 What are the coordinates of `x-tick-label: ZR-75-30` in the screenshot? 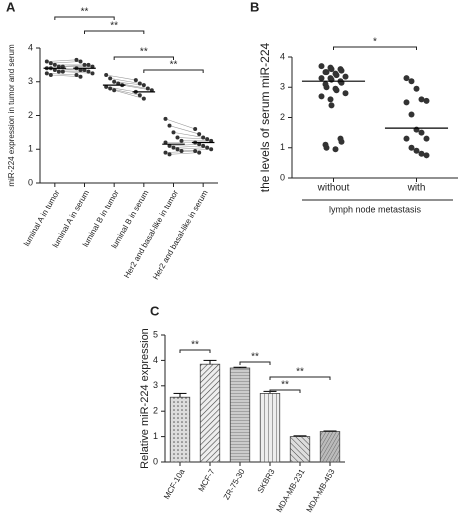 It's located at (234, 484).